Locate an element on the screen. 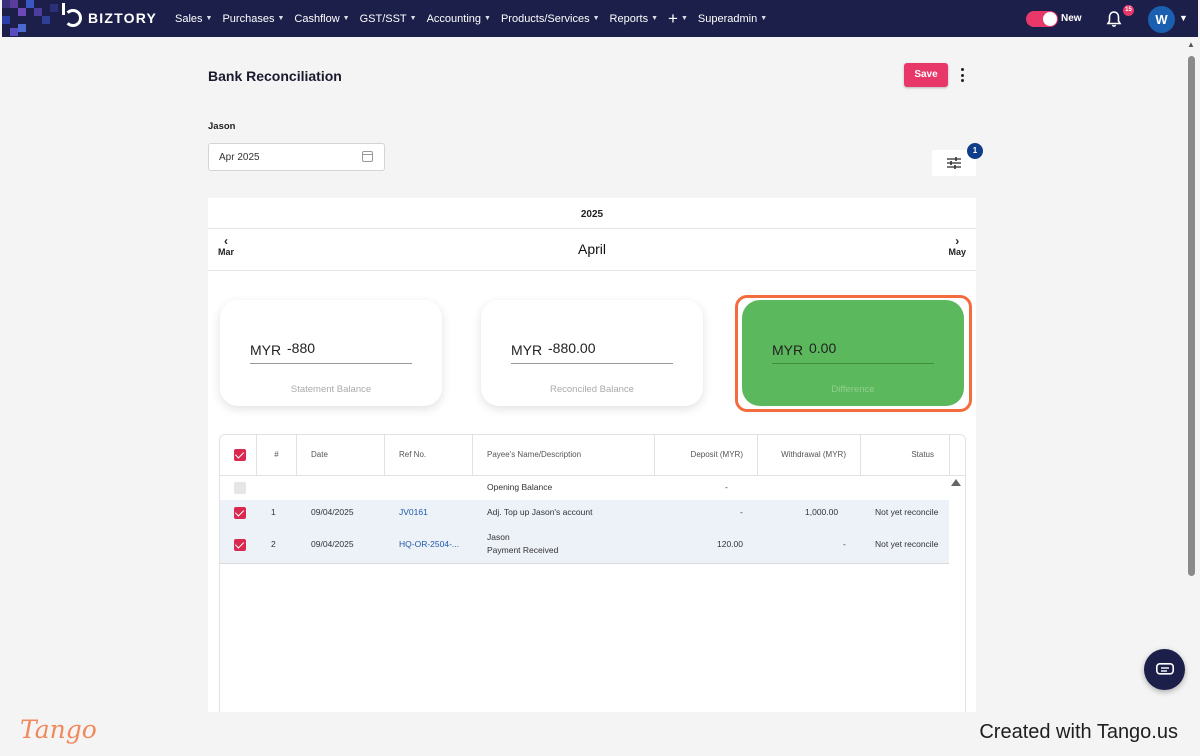 The image size is (1200, 756). previous-month-button: ‹ Mar is located at coordinates (226, 246).